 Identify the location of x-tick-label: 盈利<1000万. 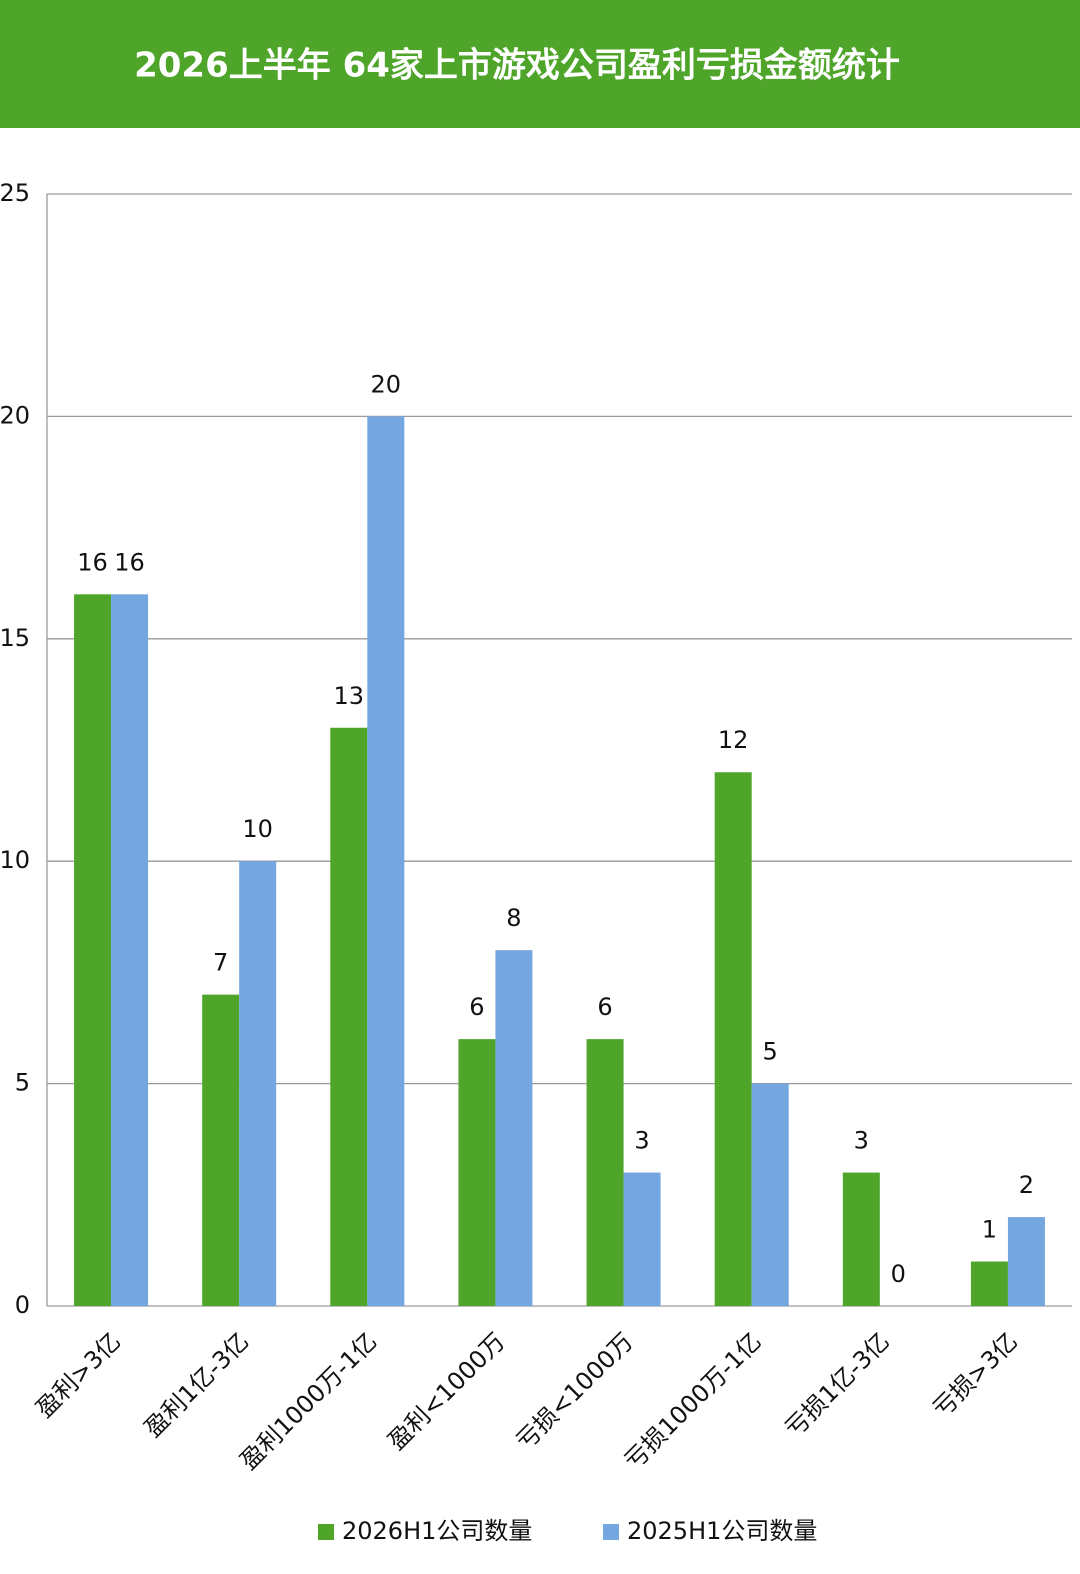
(447, 1391).